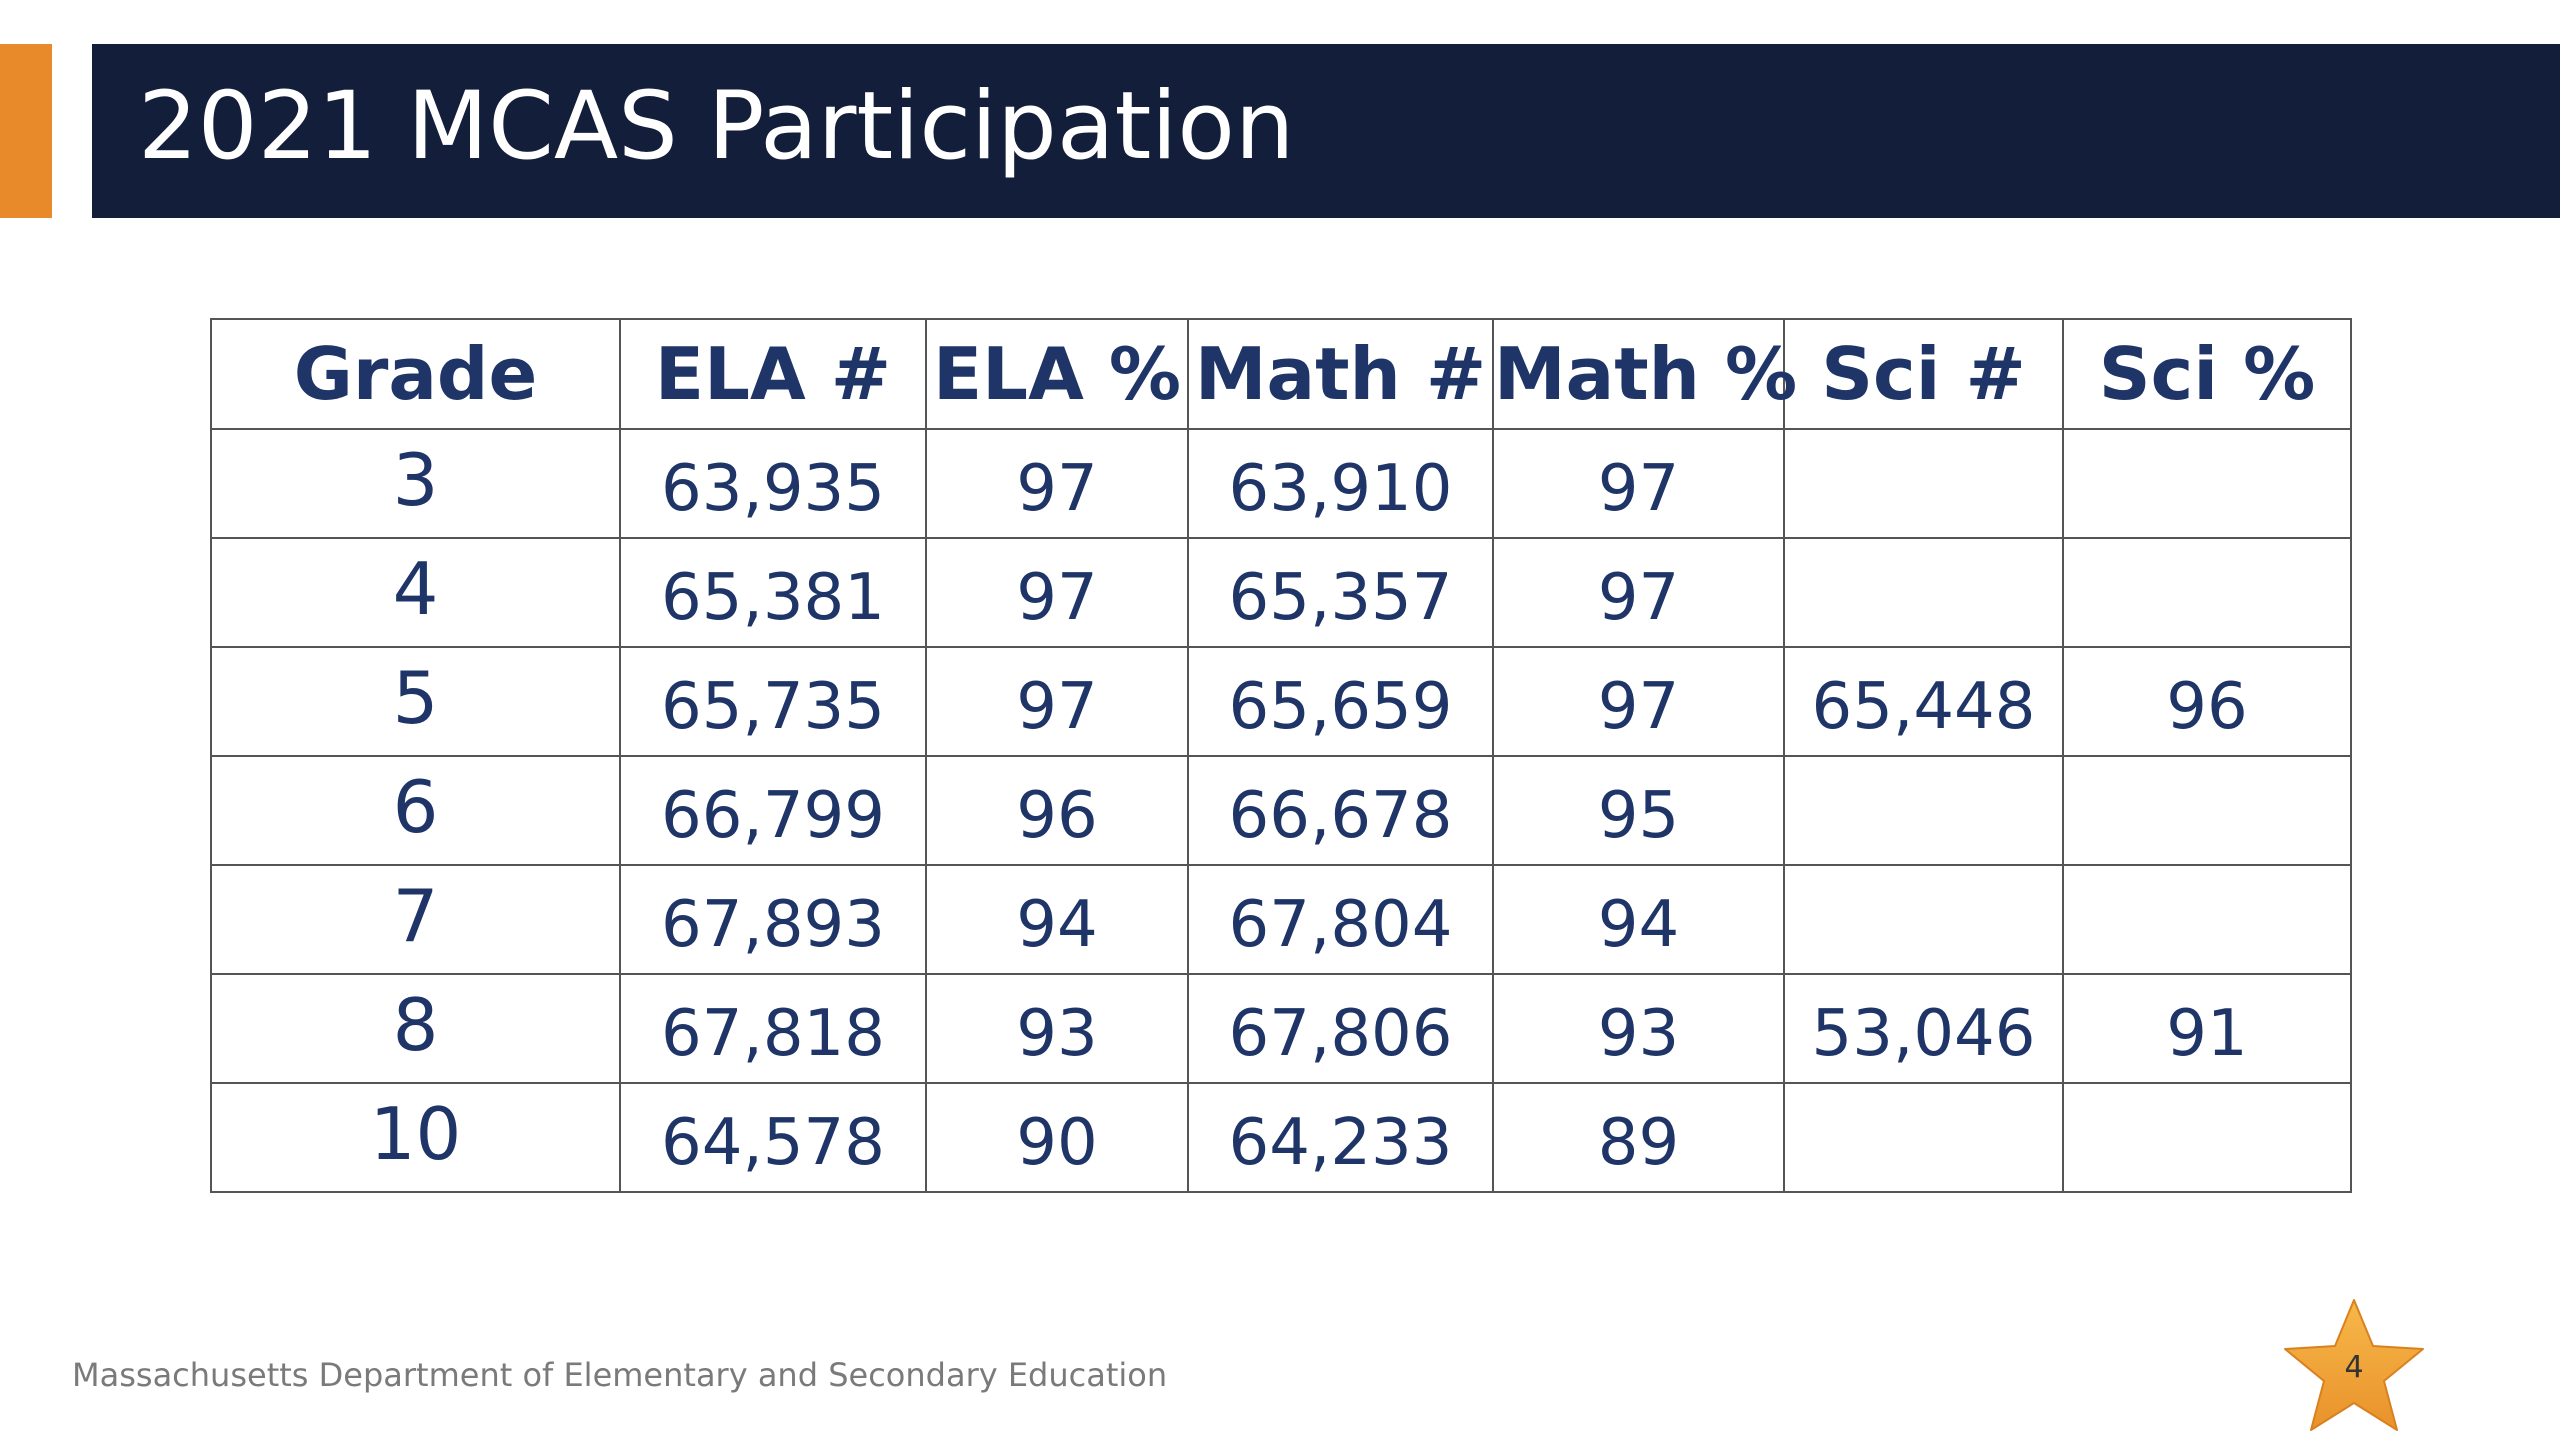 This screenshot has height=1440, width=2560. Describe the element at coordinates (773, 592) in the screenshot. I see `ela-count-cell: 65,381` at that location.